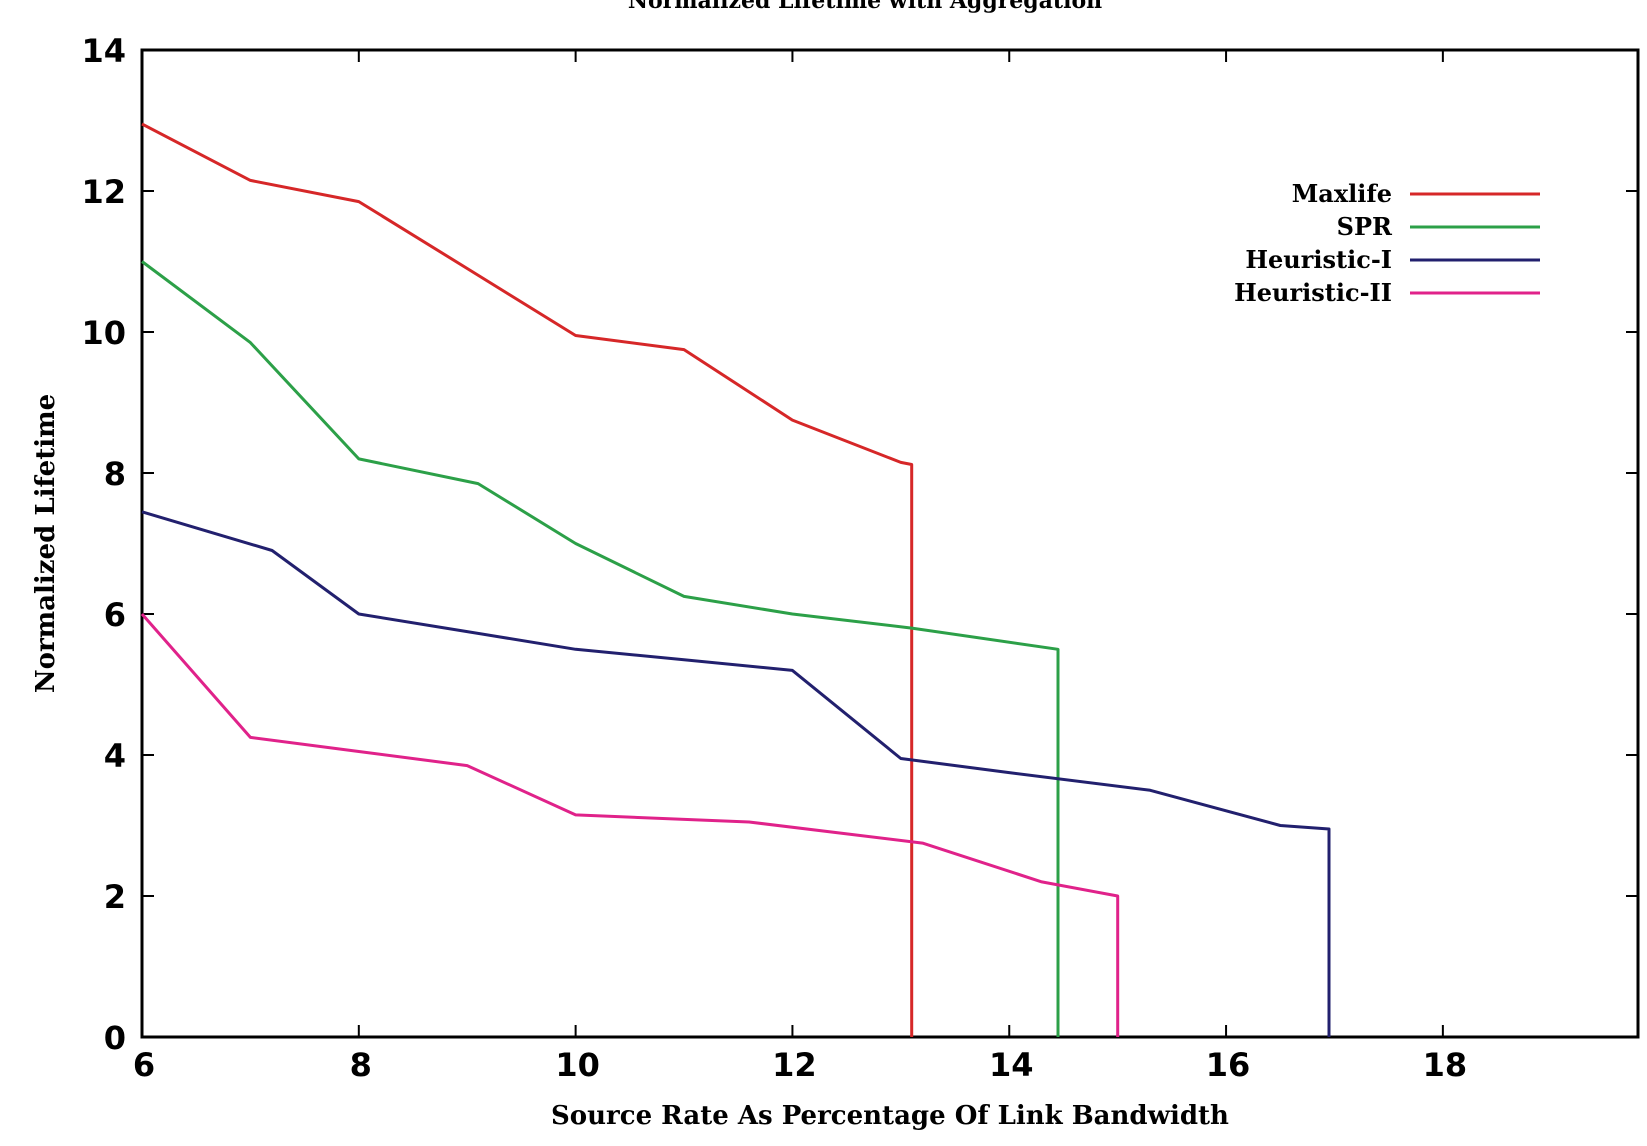  I want to click on x-tick-label: 14, so click(1011, 1065).